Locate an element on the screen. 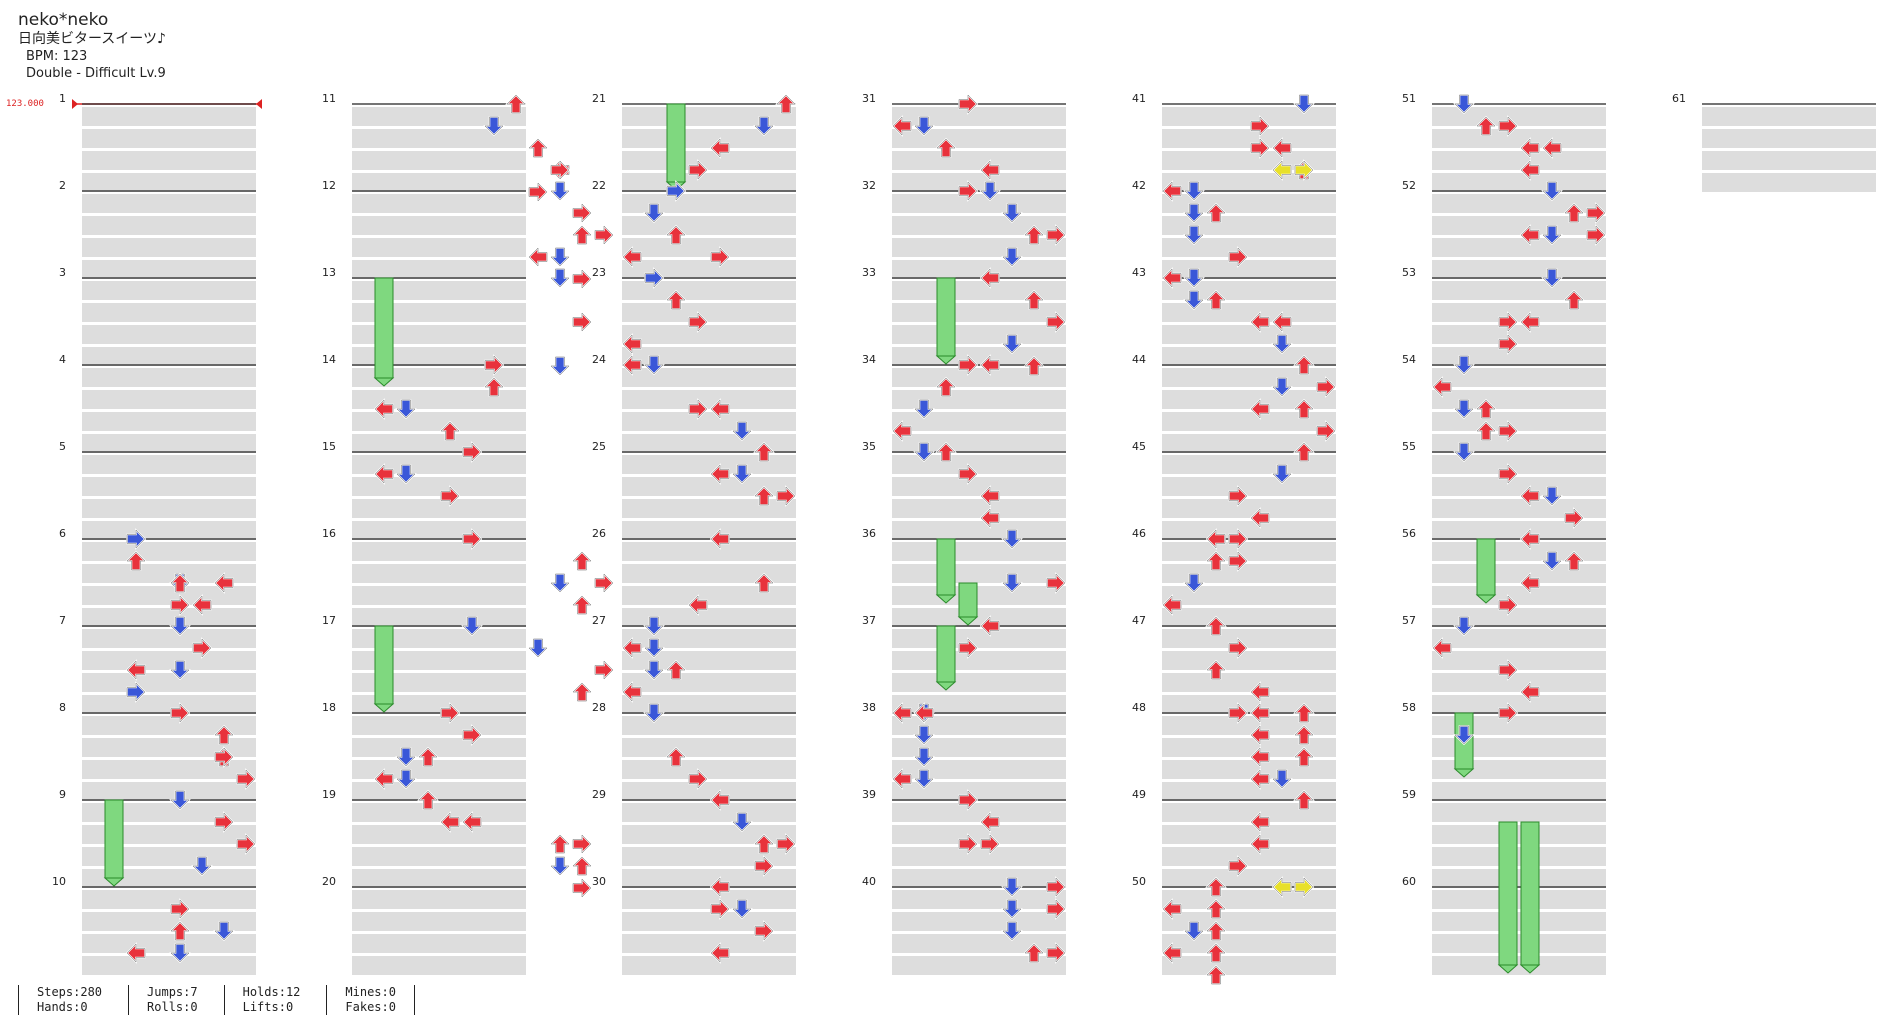 The width and height of the screenshot is (1880, 1024). measure-36: 36 is located at coordinates (964, 577).